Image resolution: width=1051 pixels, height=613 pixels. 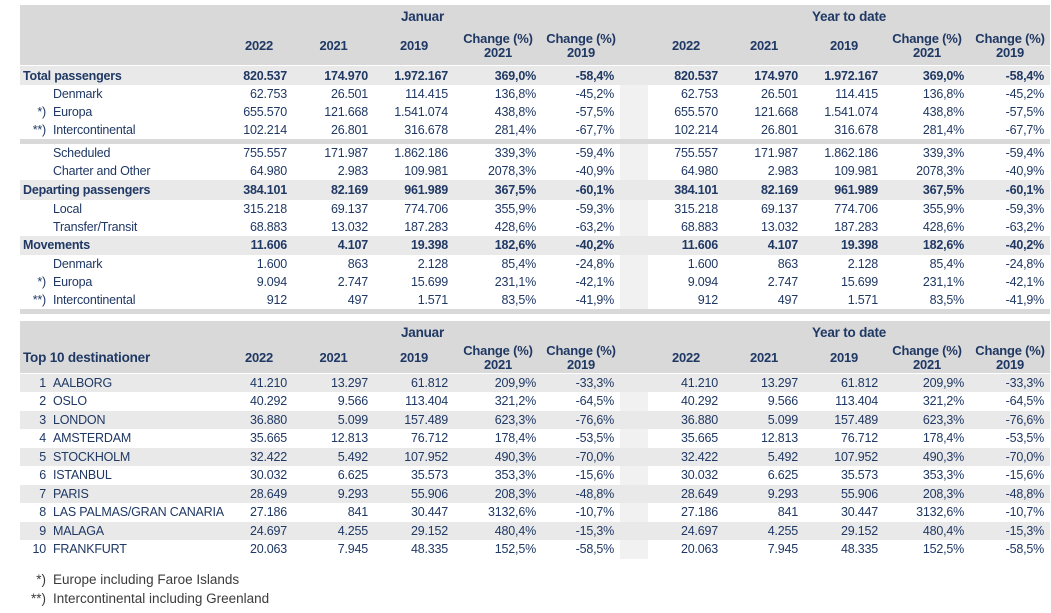 What do you see at coordinates (700, 245) in the screenshot?
I see `value-cell: 11.606` at bounding box center [700, 245].